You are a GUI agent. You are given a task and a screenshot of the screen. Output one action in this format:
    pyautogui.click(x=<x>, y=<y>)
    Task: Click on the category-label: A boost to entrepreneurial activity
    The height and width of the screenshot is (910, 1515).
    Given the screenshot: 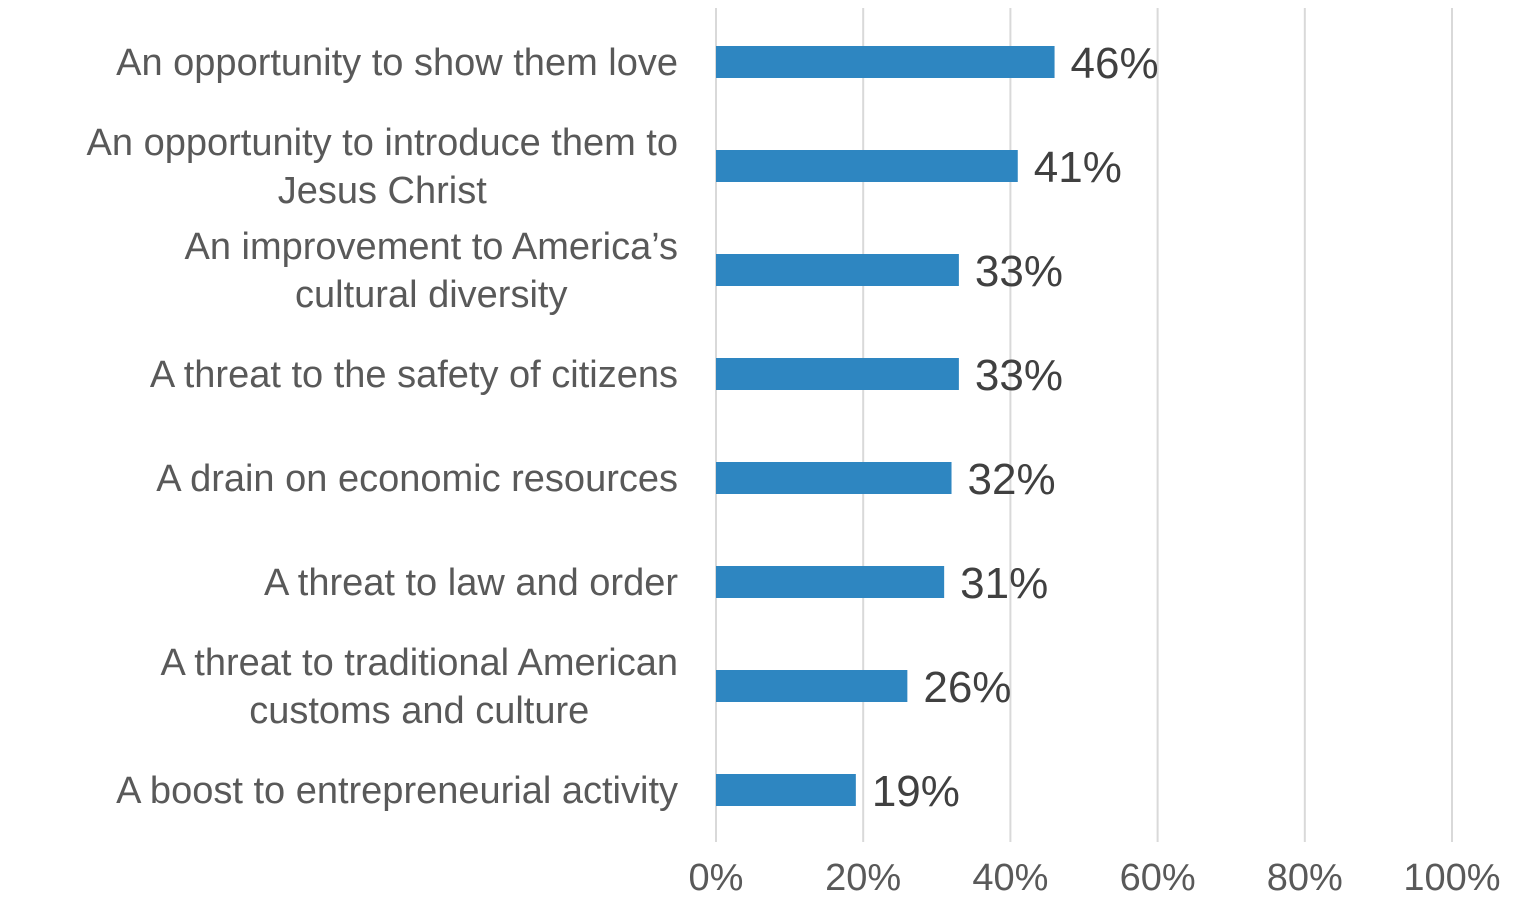 What is the action you would take?
    pyautogui.click(x=397, y=791)
    